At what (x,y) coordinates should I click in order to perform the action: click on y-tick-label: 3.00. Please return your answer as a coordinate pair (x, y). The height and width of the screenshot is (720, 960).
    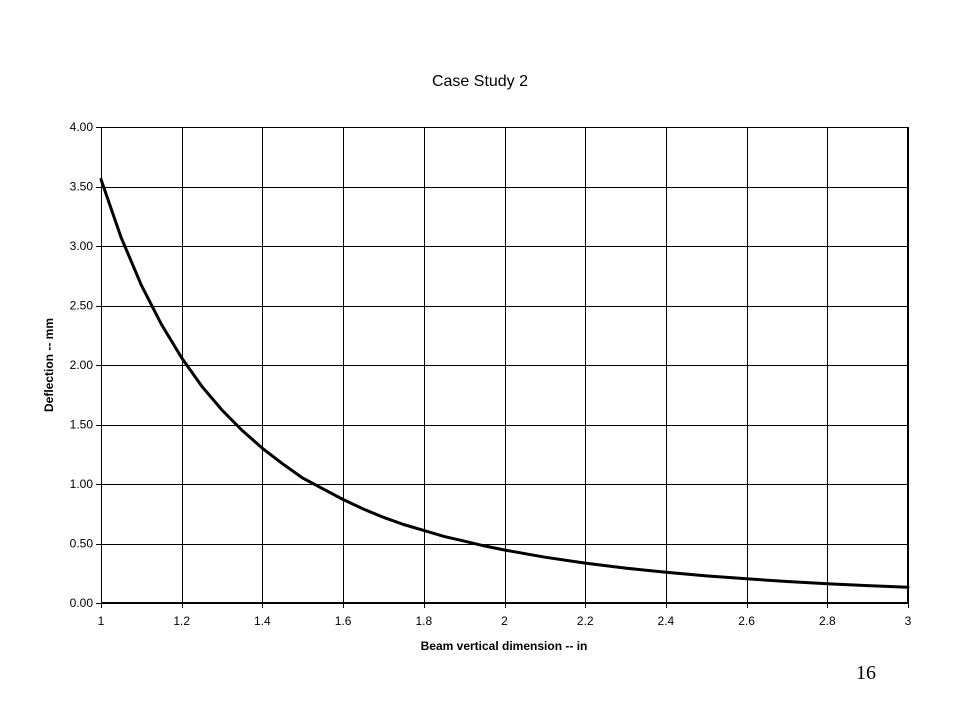
    Looking at the image, I should click on (82, 246).